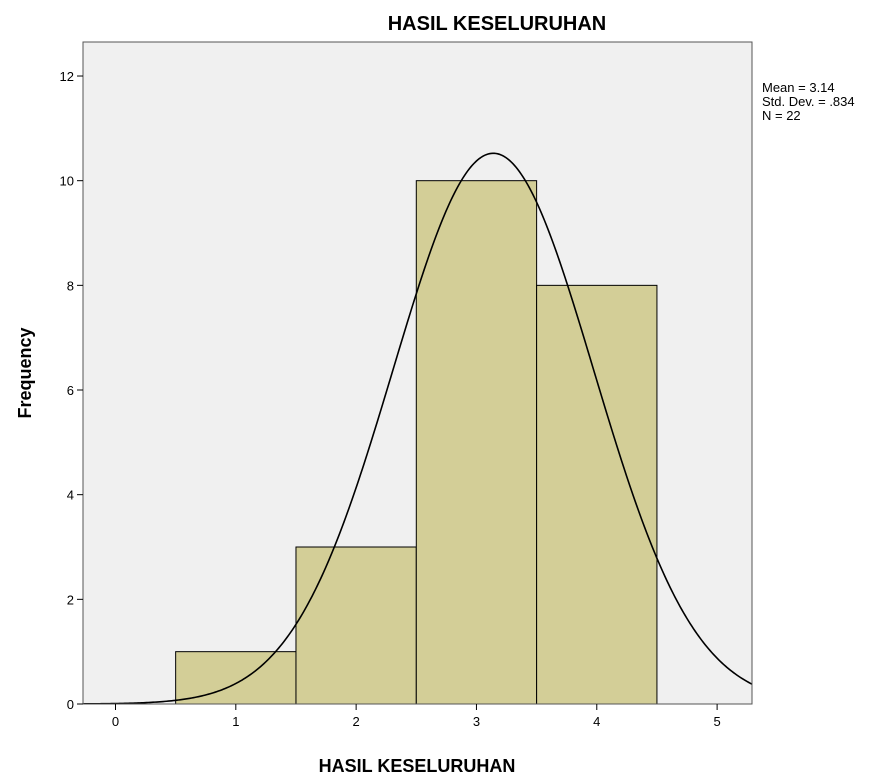 This screenshot has height=780, width=892. Describe the element at coordinates (70, 285) in the screenshot. I see `y-tick-label: 8` at that location.